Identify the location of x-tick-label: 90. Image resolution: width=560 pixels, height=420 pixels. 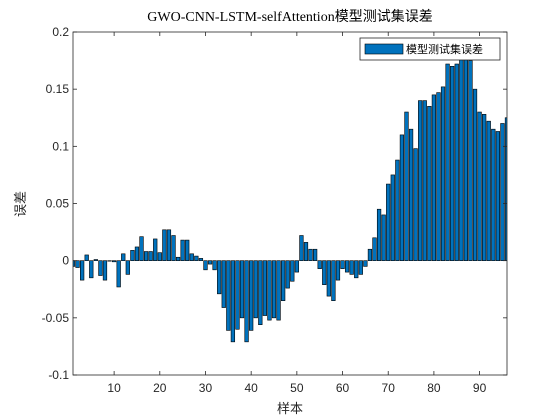
(480, 388).